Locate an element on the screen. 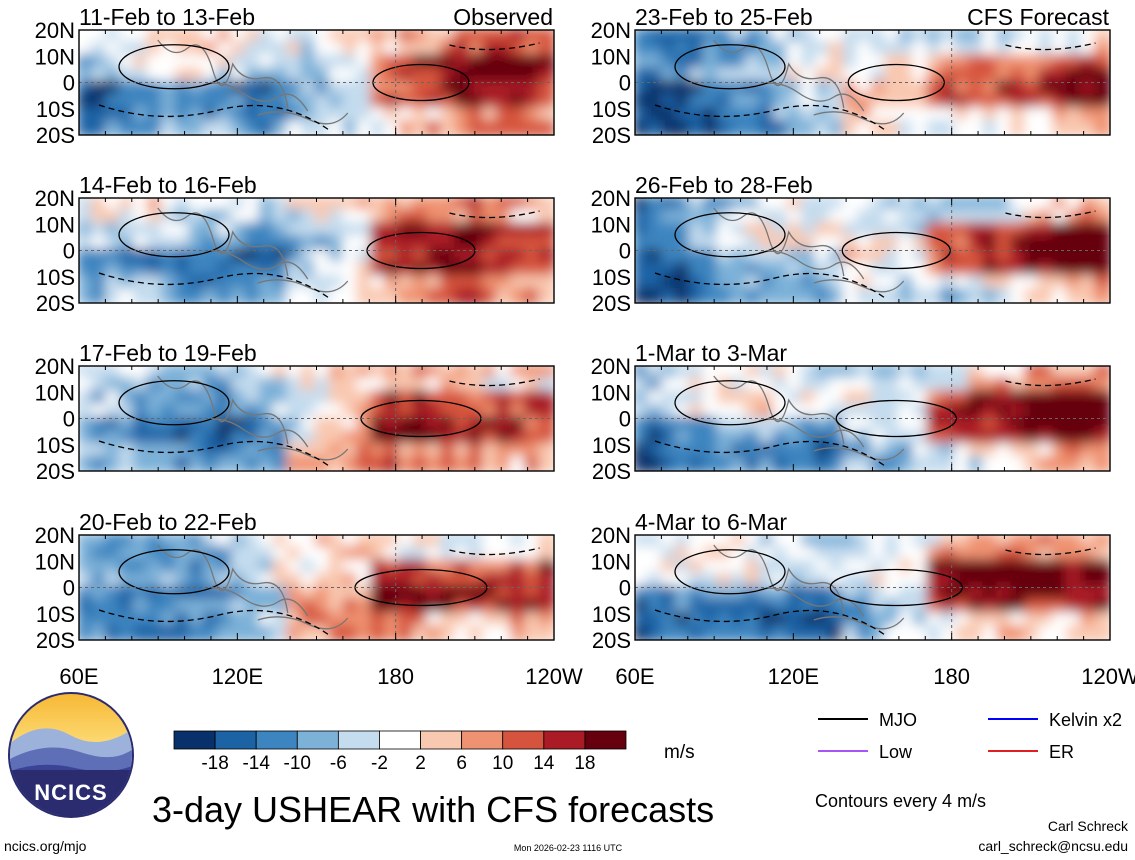  panel-date-label: 23-Feb to 25-Feb is located at coordinates (724, 17).